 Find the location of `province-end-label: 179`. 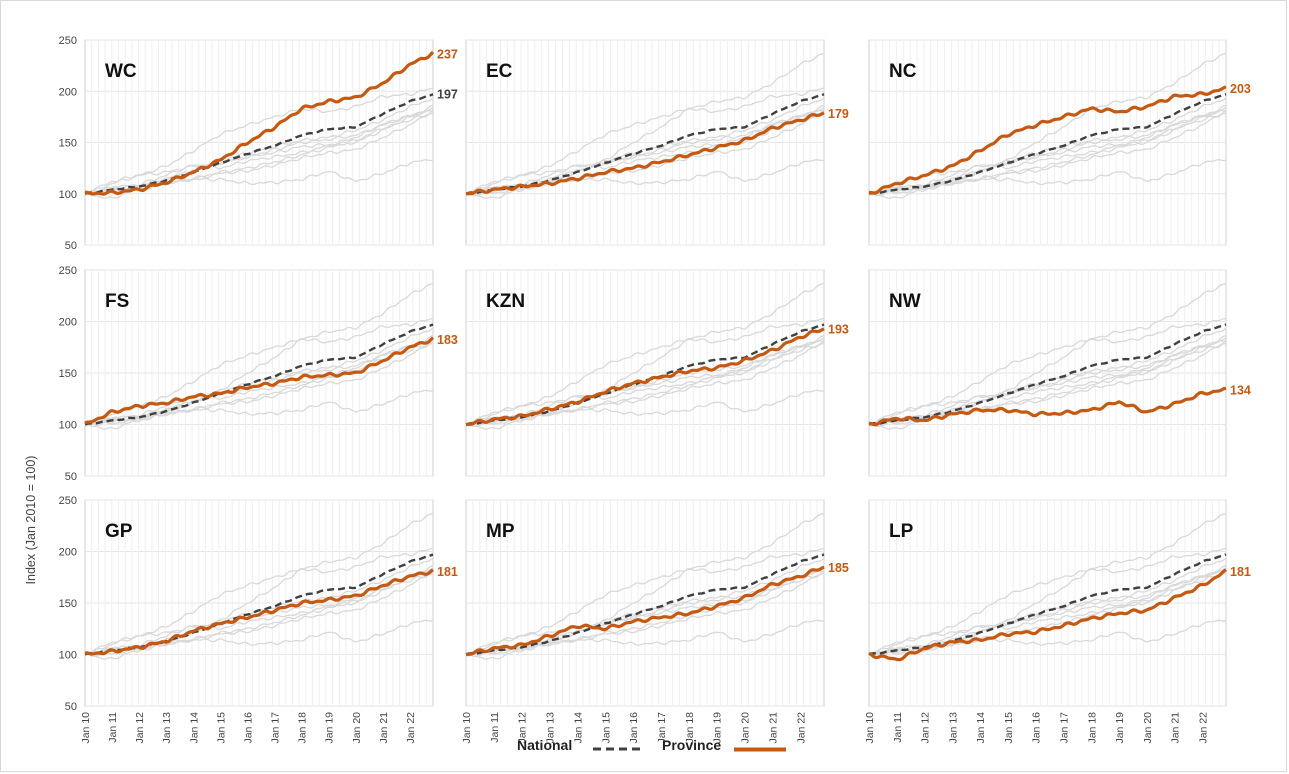

province-end-label: 179 is located at coordinates (838, 114).